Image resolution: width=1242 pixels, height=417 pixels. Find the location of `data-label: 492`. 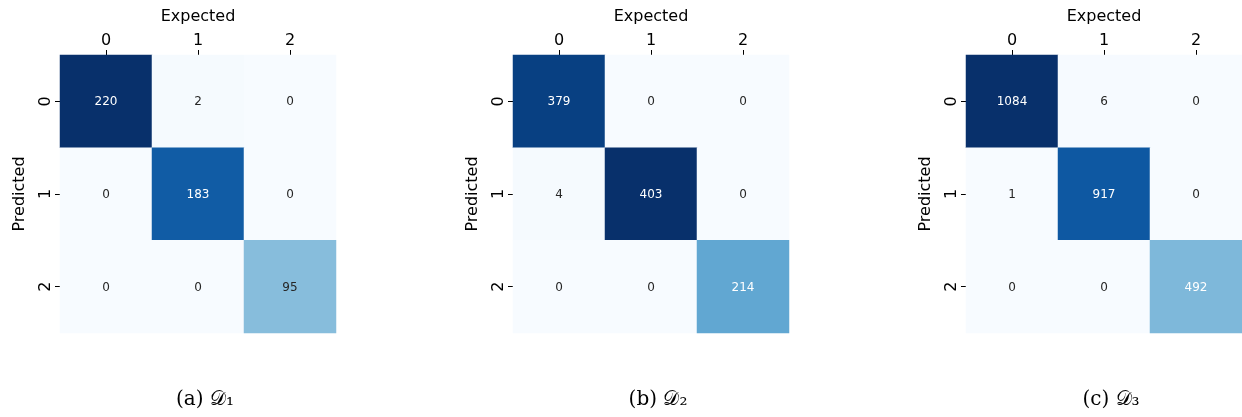

data-label: 492 is located at coordinates (1196, 286).